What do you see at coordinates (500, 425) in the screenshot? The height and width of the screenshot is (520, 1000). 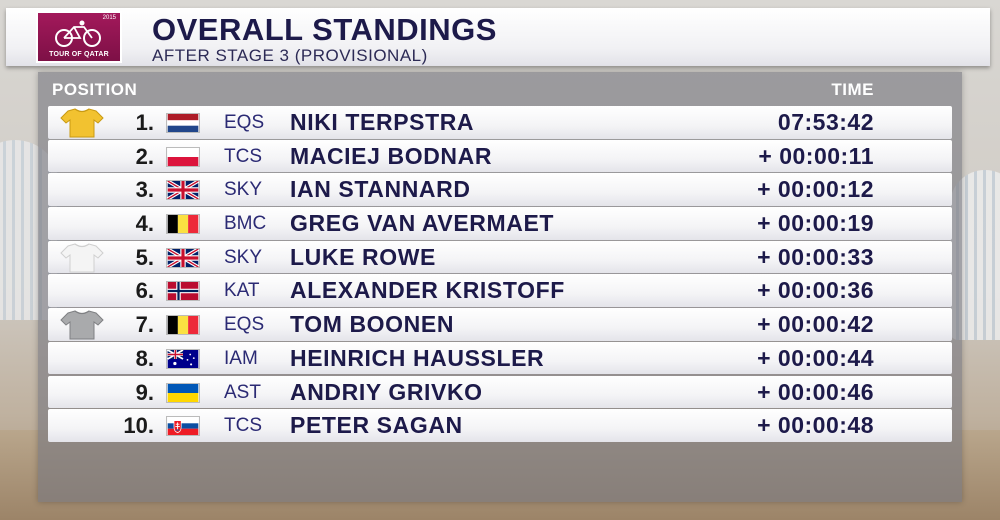 I see `table-row: 10. TCS PETER SAGAN + 00:00:48` at bounding box center [500, 425].